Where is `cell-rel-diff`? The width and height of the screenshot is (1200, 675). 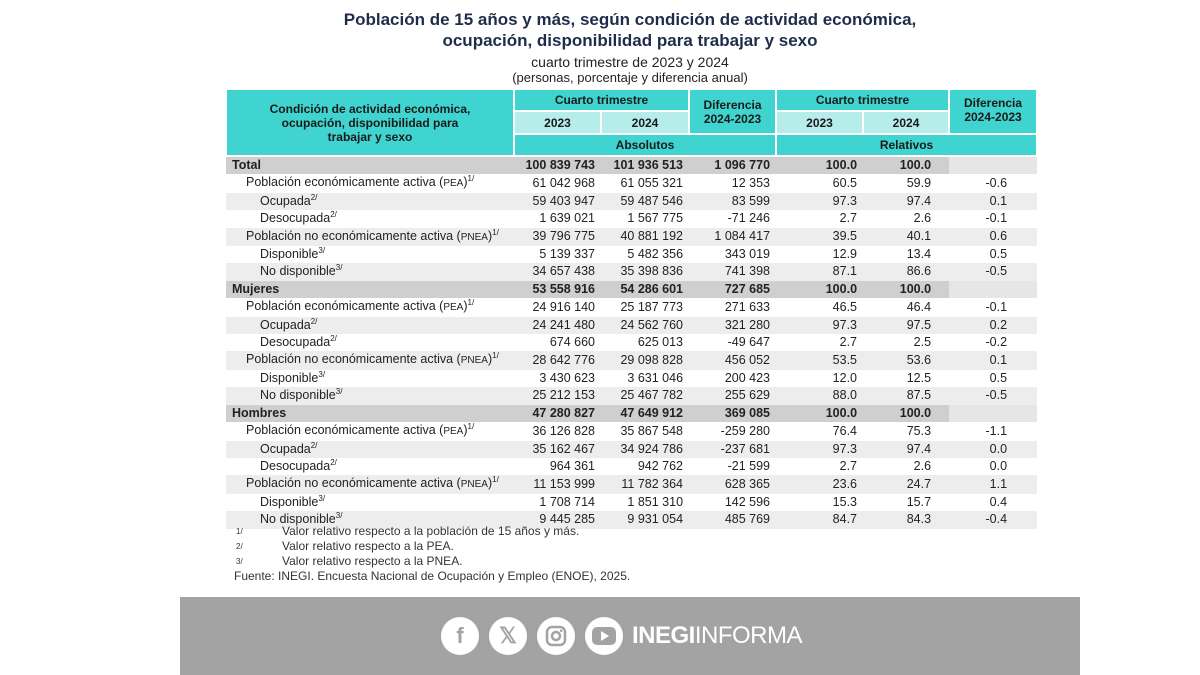 cell-rel-diff is located at coordinates (993, 289).